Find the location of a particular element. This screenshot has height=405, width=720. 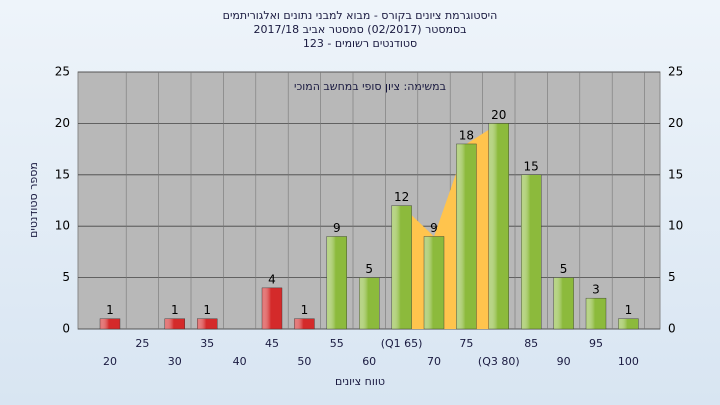

y2-tick-label: 20 is located at coordinates (675, 123).